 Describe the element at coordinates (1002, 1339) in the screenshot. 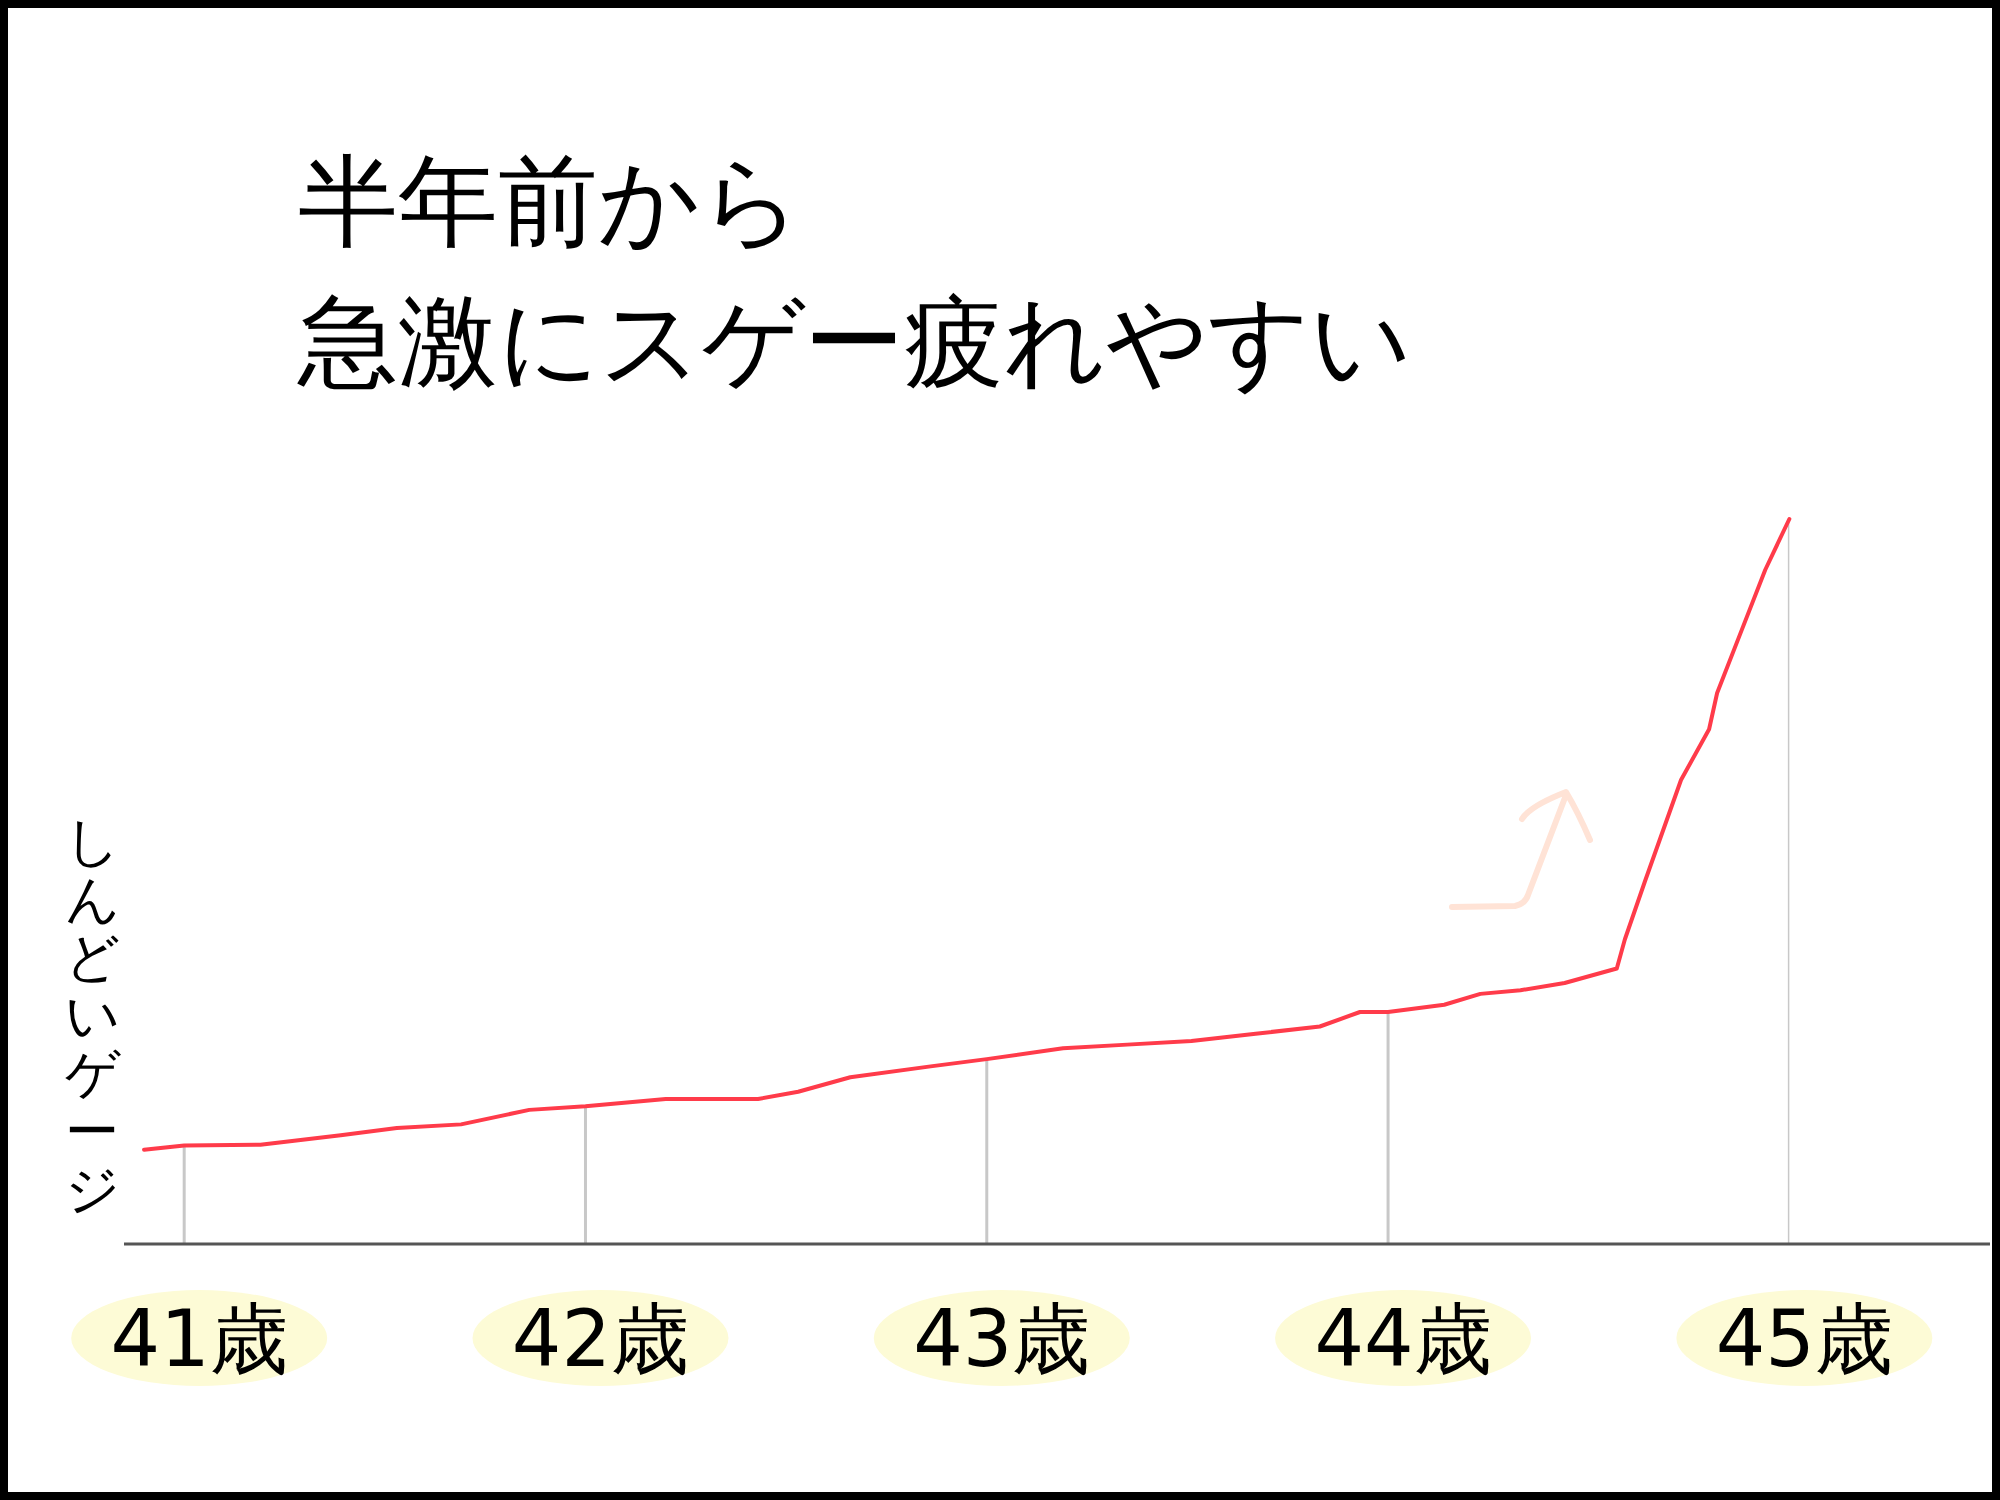

I see `x-tick-label: 43歳` at that location.